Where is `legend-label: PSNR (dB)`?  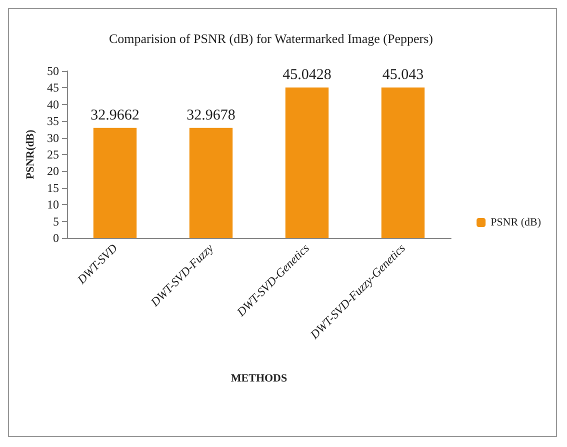
legend-label: PSNR (dB) is located at coordinates (516, 222).